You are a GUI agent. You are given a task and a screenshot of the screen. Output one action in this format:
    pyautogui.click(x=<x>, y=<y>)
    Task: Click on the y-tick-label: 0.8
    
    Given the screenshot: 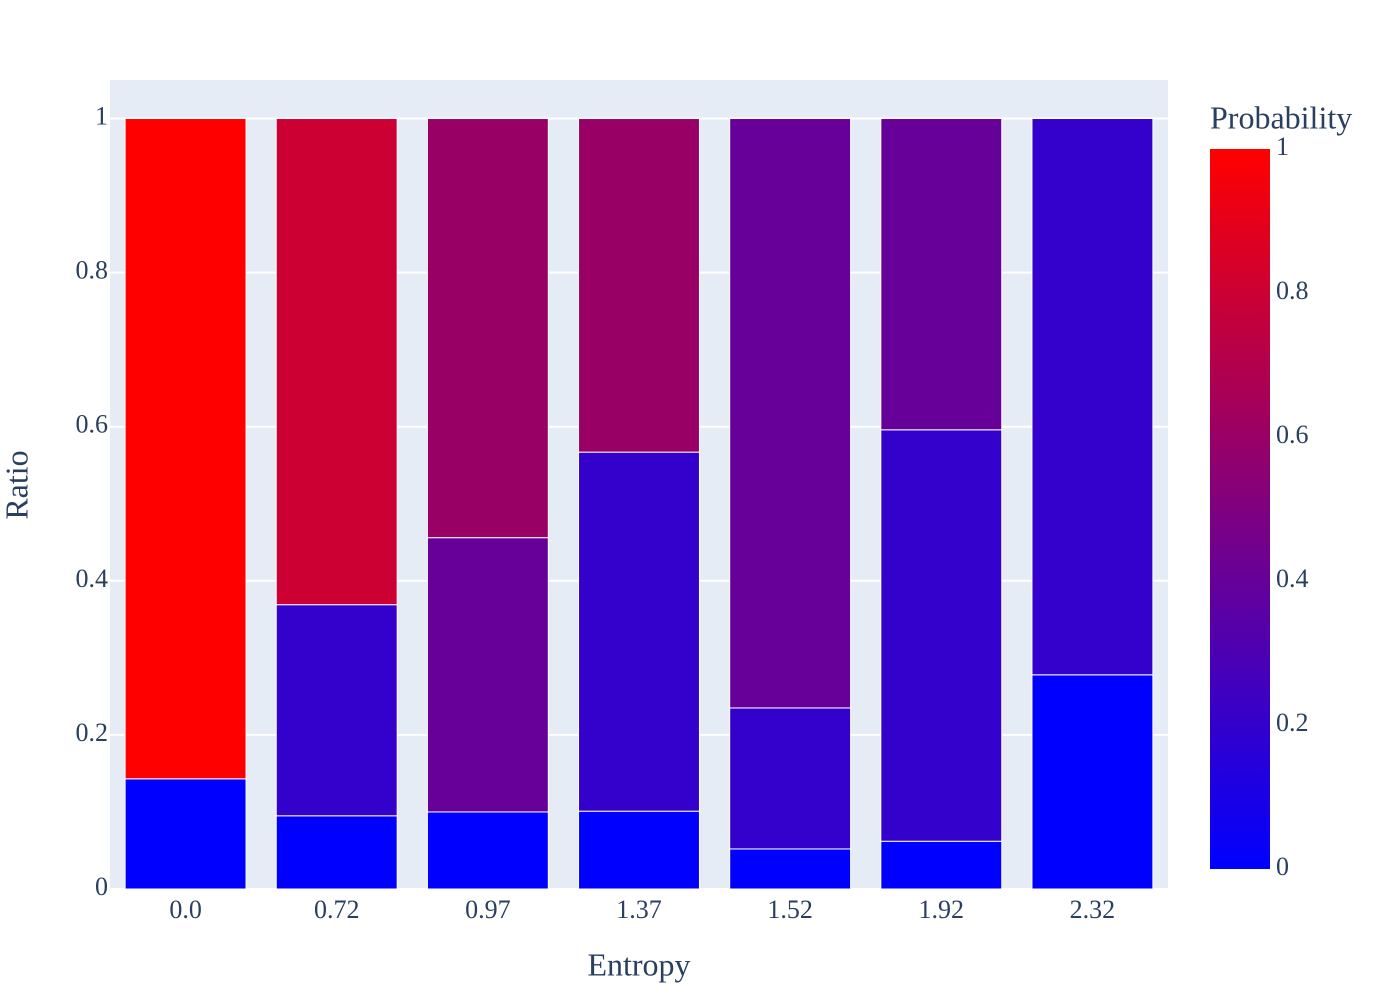 What is the action you would take?
    pyautogui.click(x=92, y=270)
    